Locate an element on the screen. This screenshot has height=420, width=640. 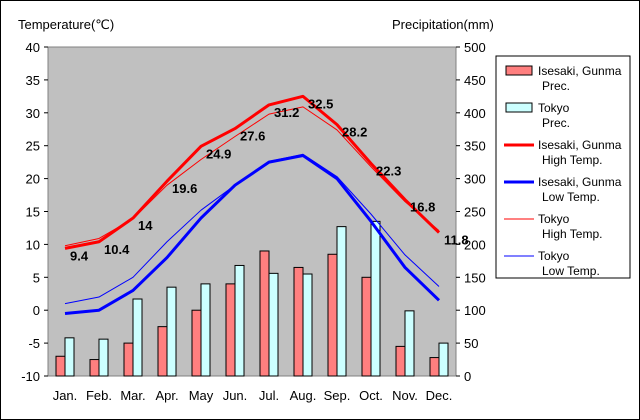
y-right-tick-7: 150 is located at coordinates (475, 277).